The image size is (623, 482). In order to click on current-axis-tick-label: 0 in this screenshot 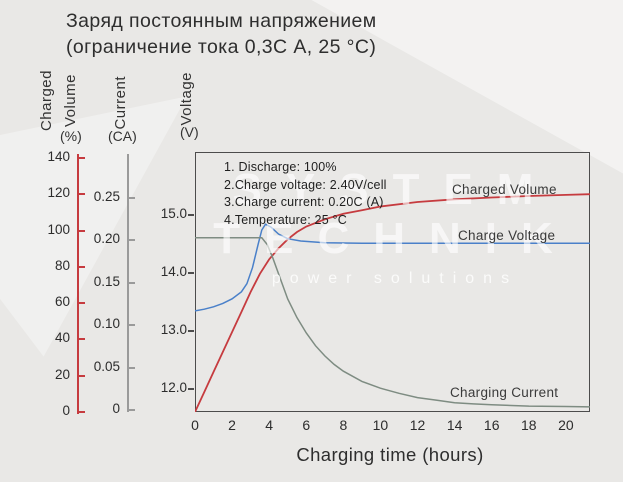, I will do `click(116, 408)`.